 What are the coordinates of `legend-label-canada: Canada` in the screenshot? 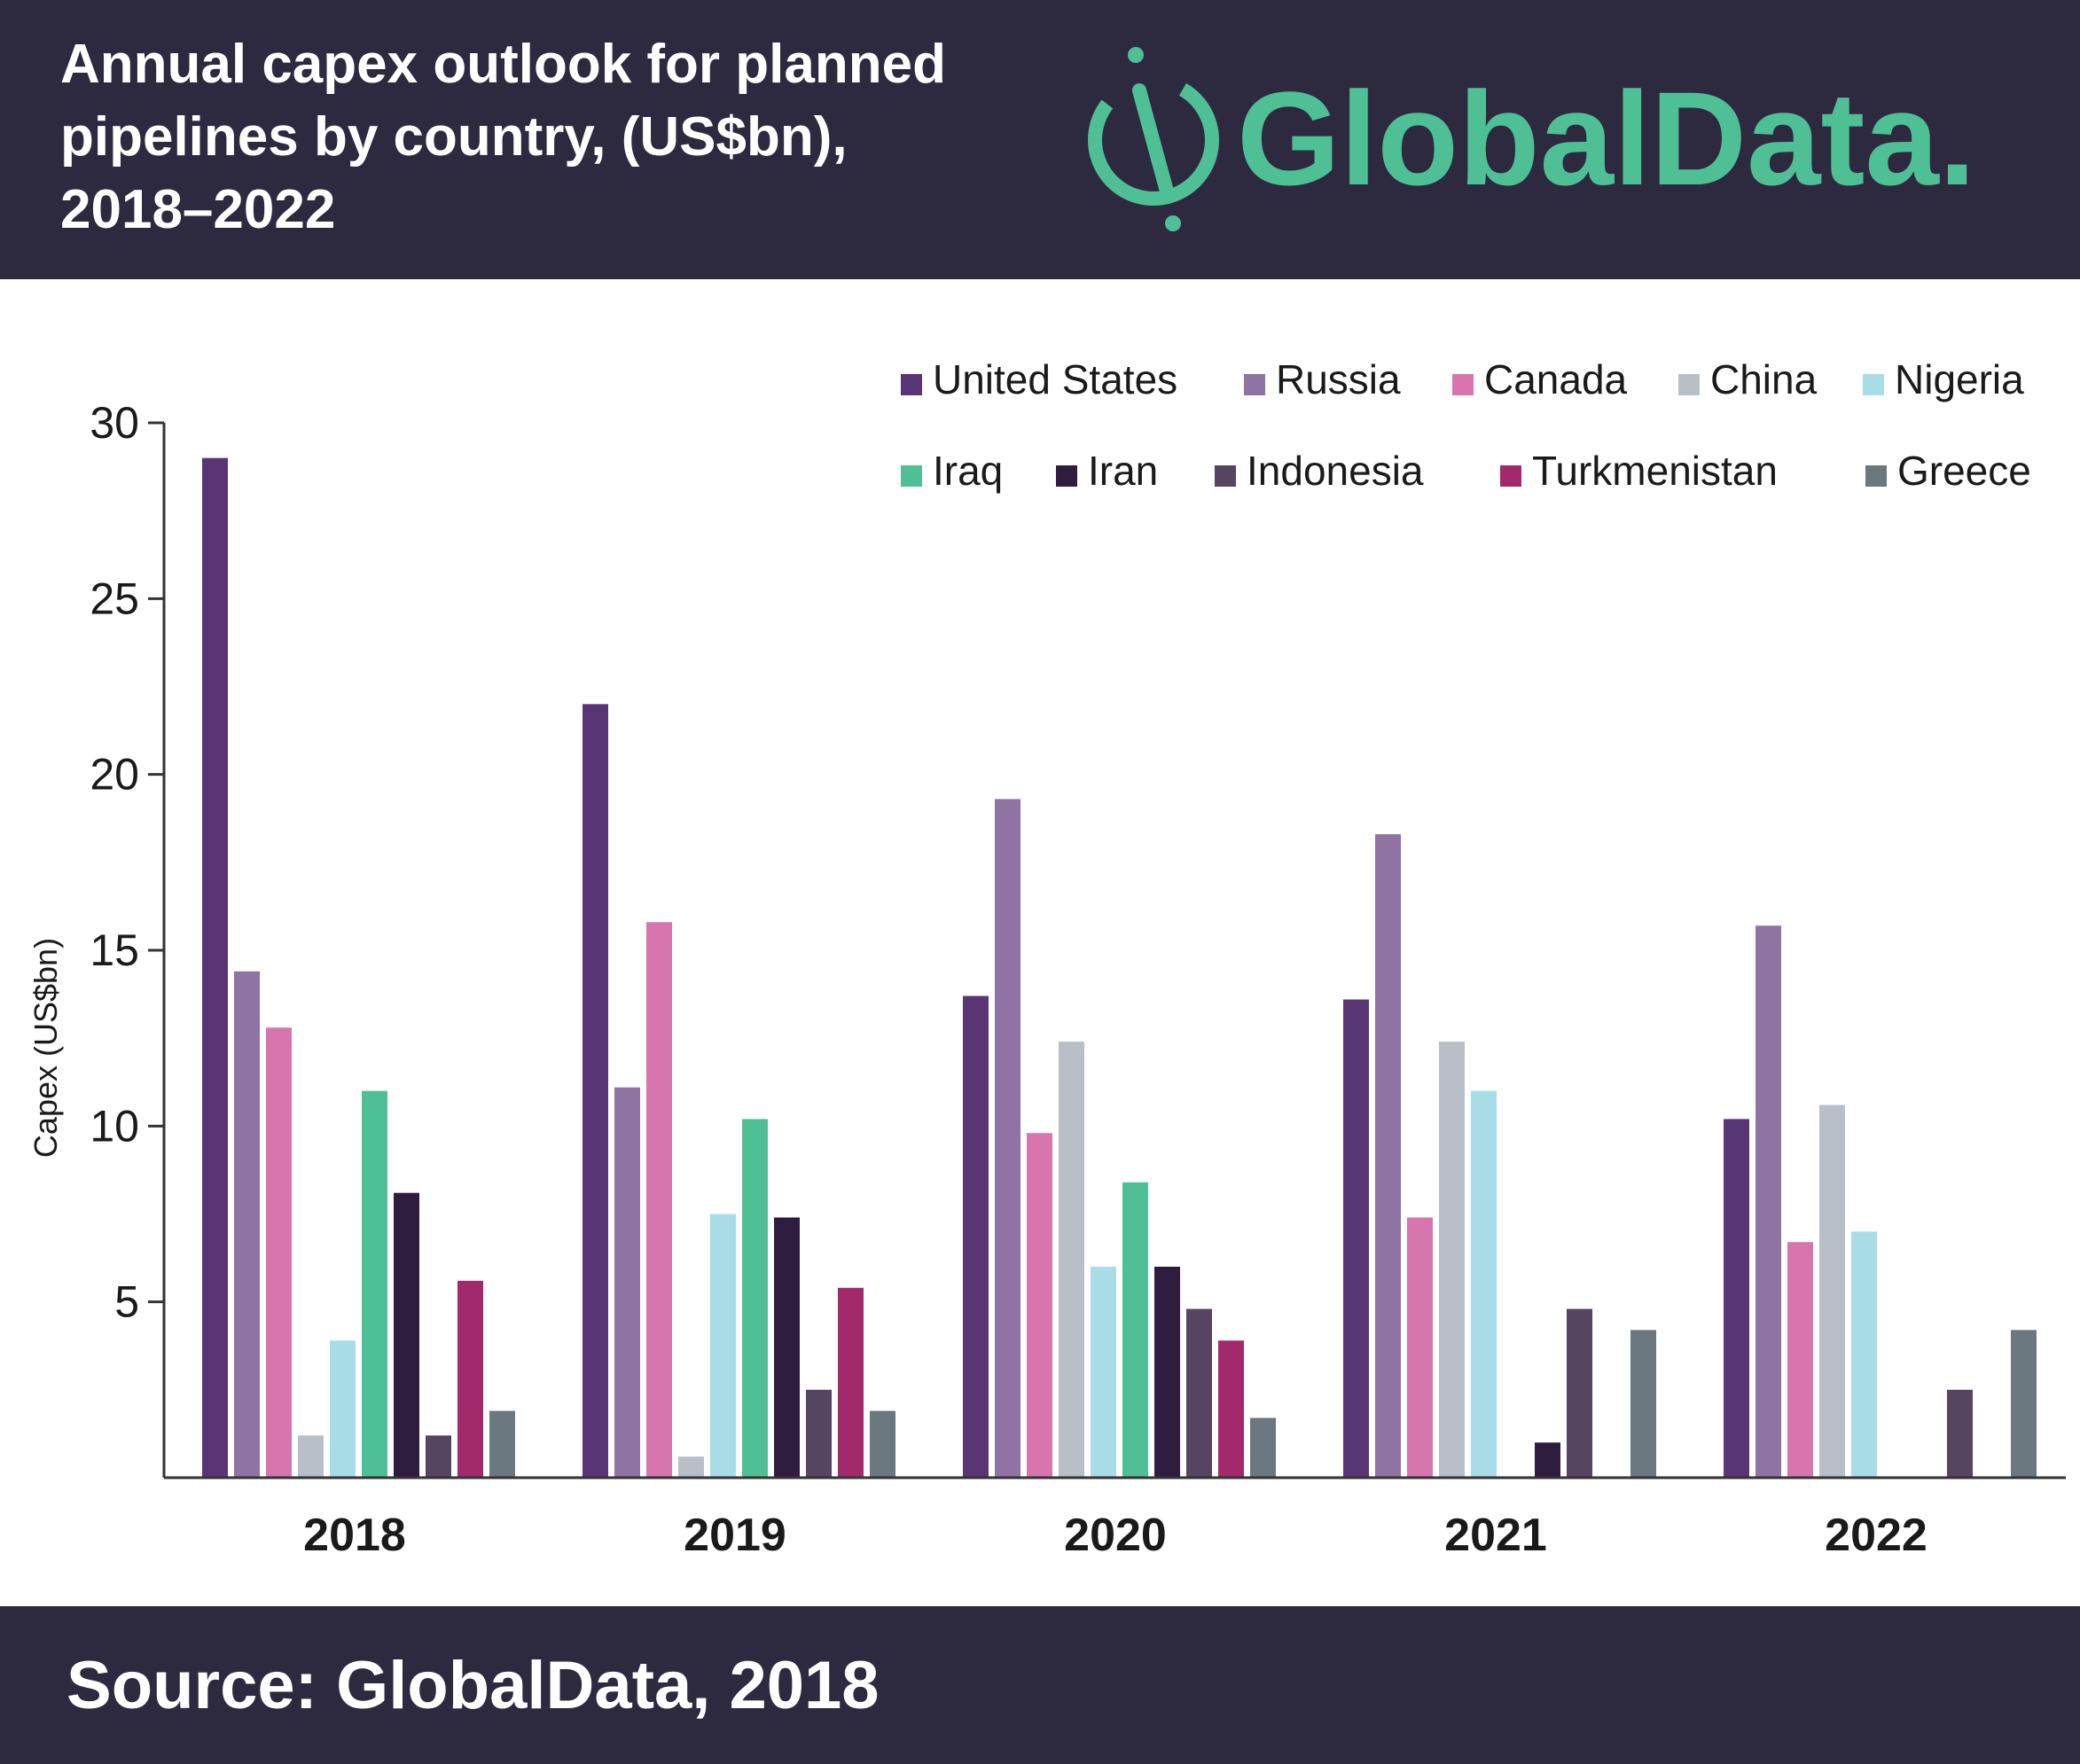 It's located at (1556, 379).